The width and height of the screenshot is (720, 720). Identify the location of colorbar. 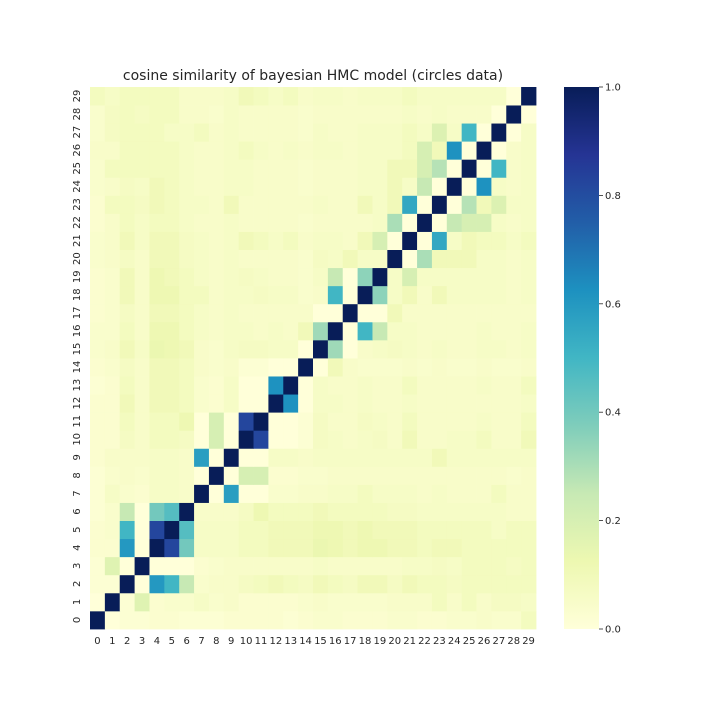
(581, 358).